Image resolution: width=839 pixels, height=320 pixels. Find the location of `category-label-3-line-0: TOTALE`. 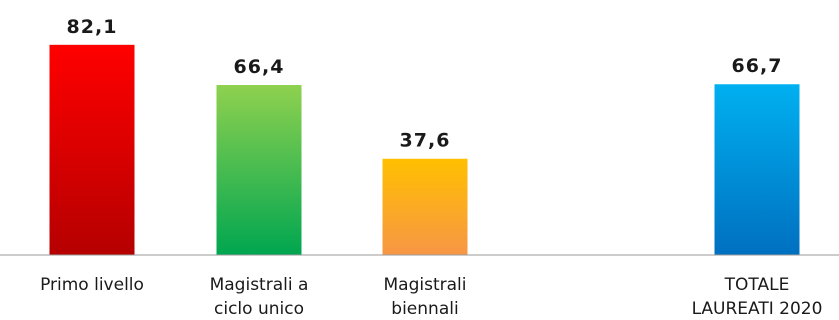

category-label-3-line-0: TOTALE is located at coordinates (757, 285).